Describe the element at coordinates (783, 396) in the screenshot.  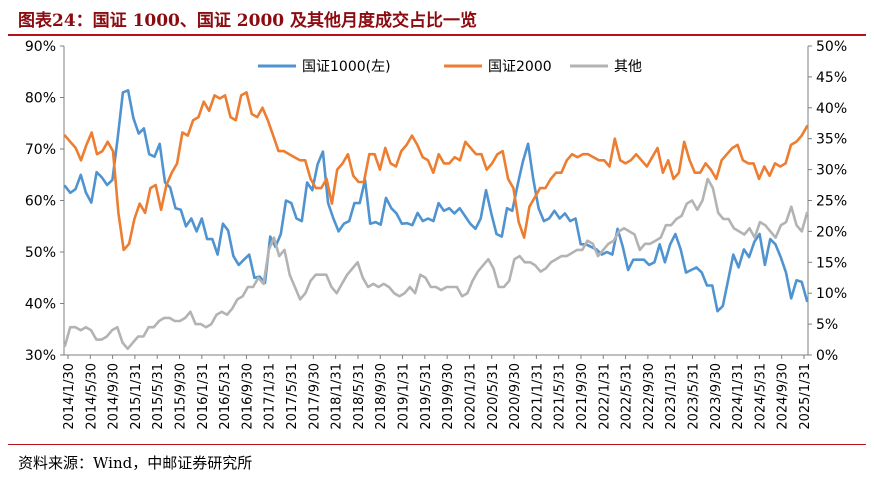
I see `x-tick-label: 2024/9/30` at that location.